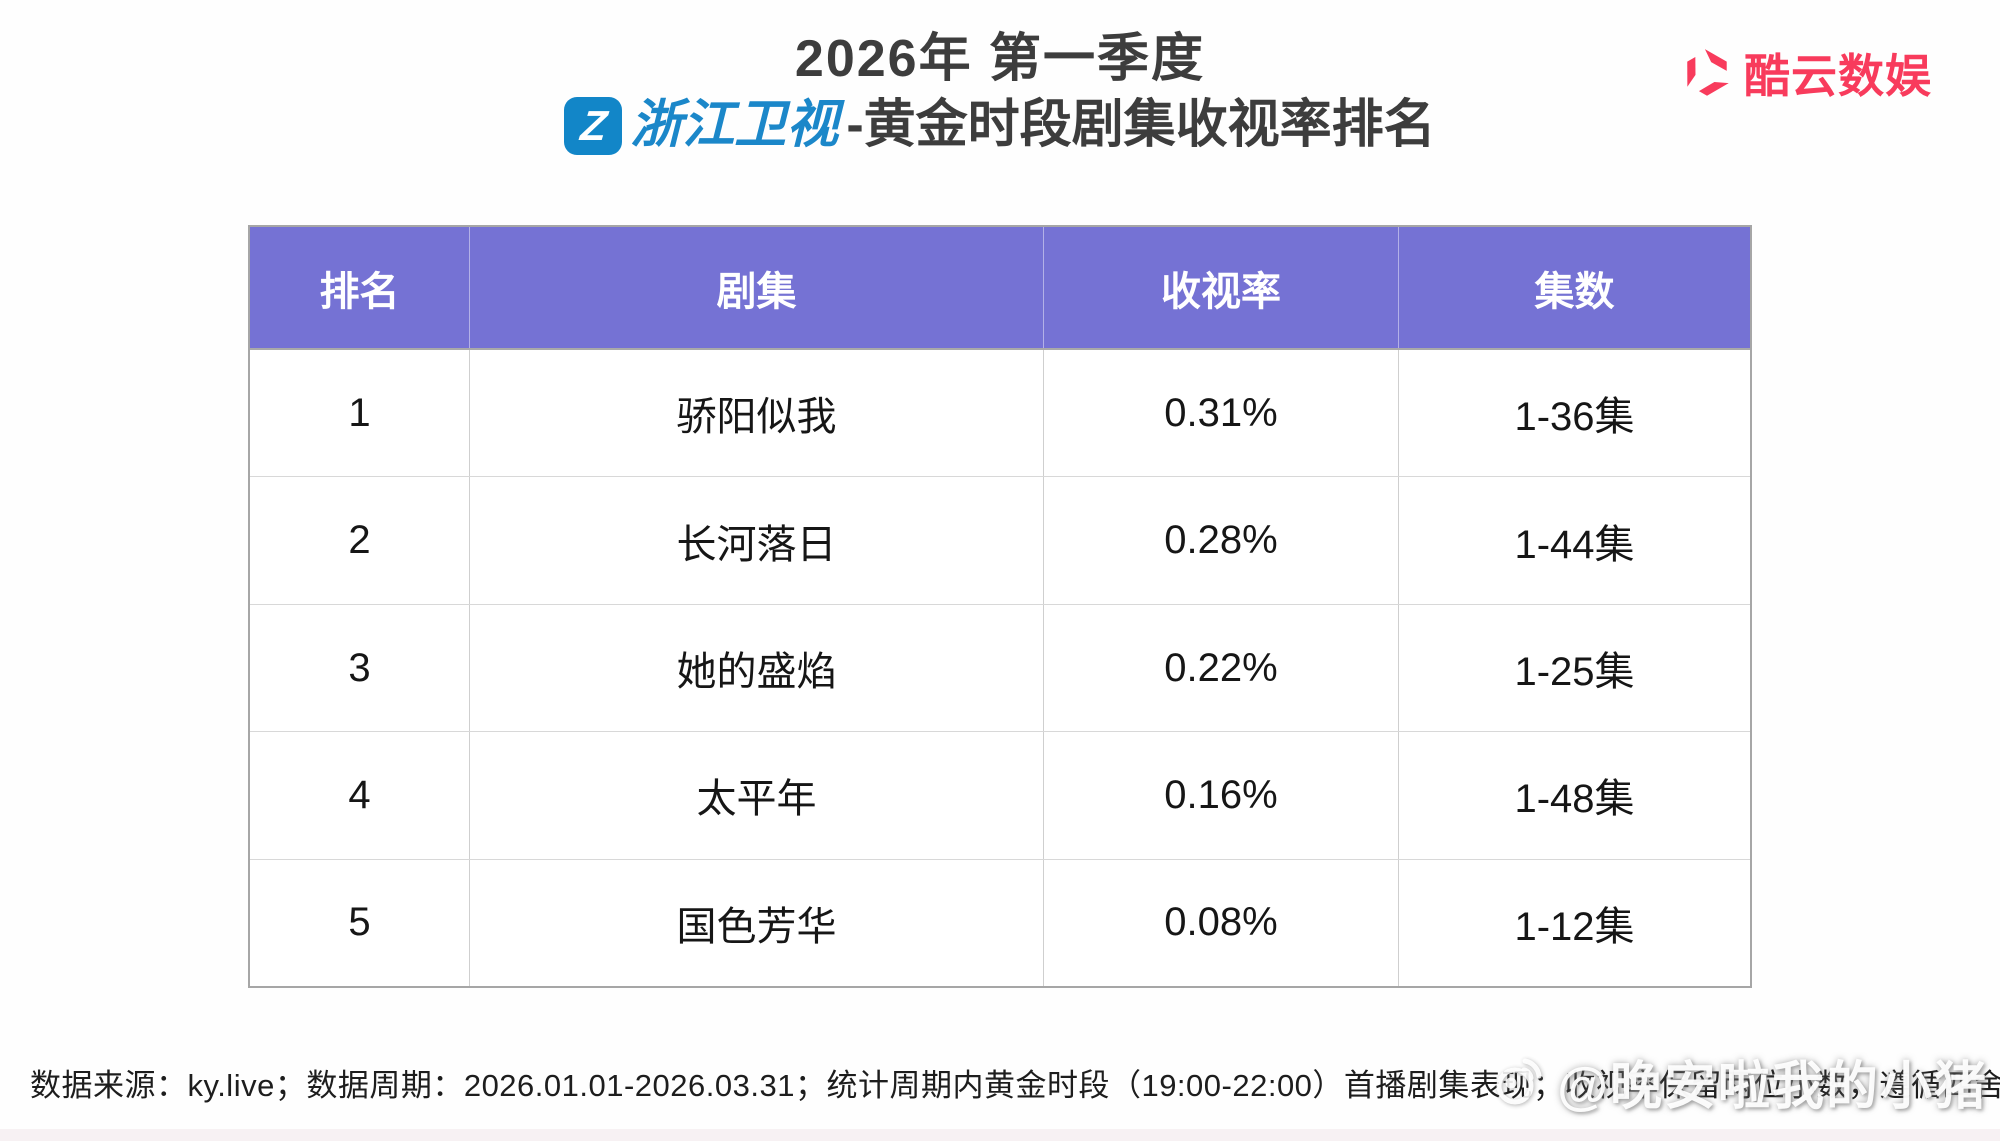  What do you see at coordinates (1221, 923) in the screenshot?
I see `cell-rating: 0.08%` at bounding box center [1221, 923].